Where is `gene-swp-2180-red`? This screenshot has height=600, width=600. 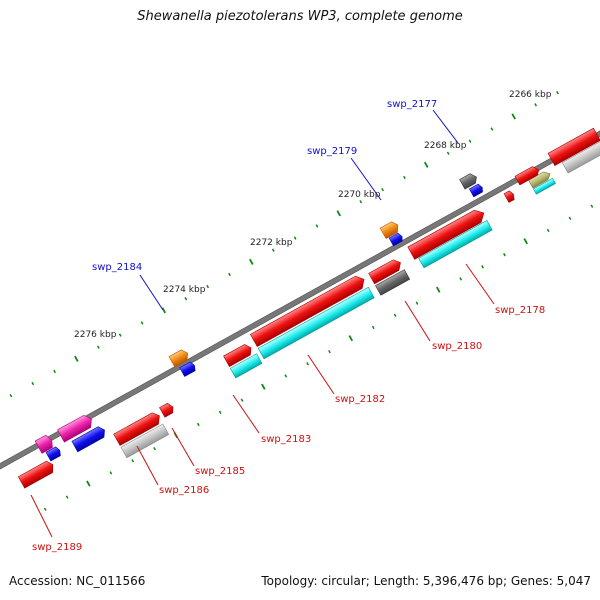 gene-swp-2180-red is located at coordinates (386, 271).